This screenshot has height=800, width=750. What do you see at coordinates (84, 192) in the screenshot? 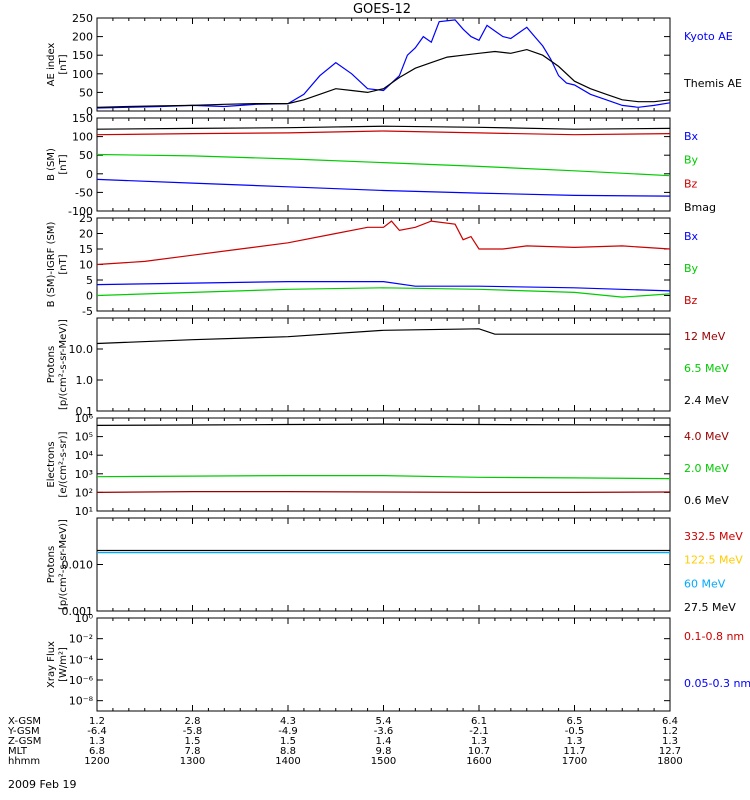
I see `y-tick-label: -50` at bounding box center [84, 192].